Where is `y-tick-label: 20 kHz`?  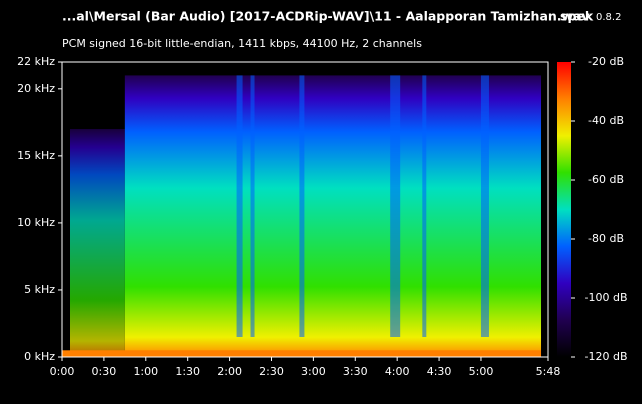
y-tick-label: 20 kHz is located at coordinates (36, 88).